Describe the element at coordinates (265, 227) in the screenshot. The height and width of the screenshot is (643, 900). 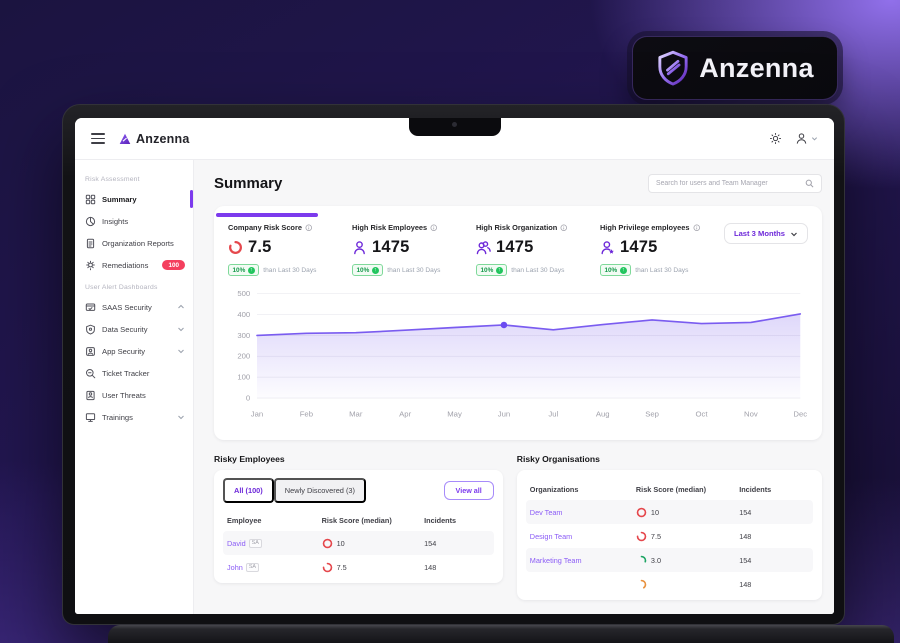
I see `stat-label: Company Risk Score` at that location.